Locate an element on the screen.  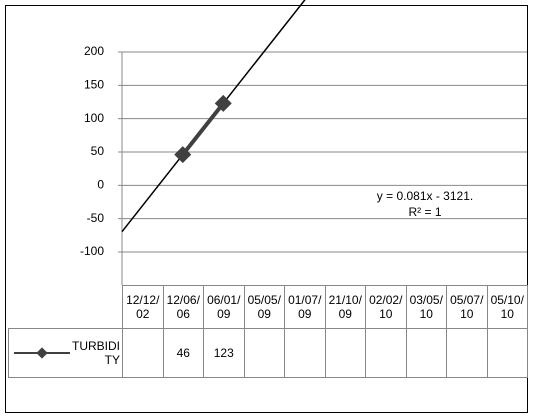
series-line is located at coordinates (203, 129).